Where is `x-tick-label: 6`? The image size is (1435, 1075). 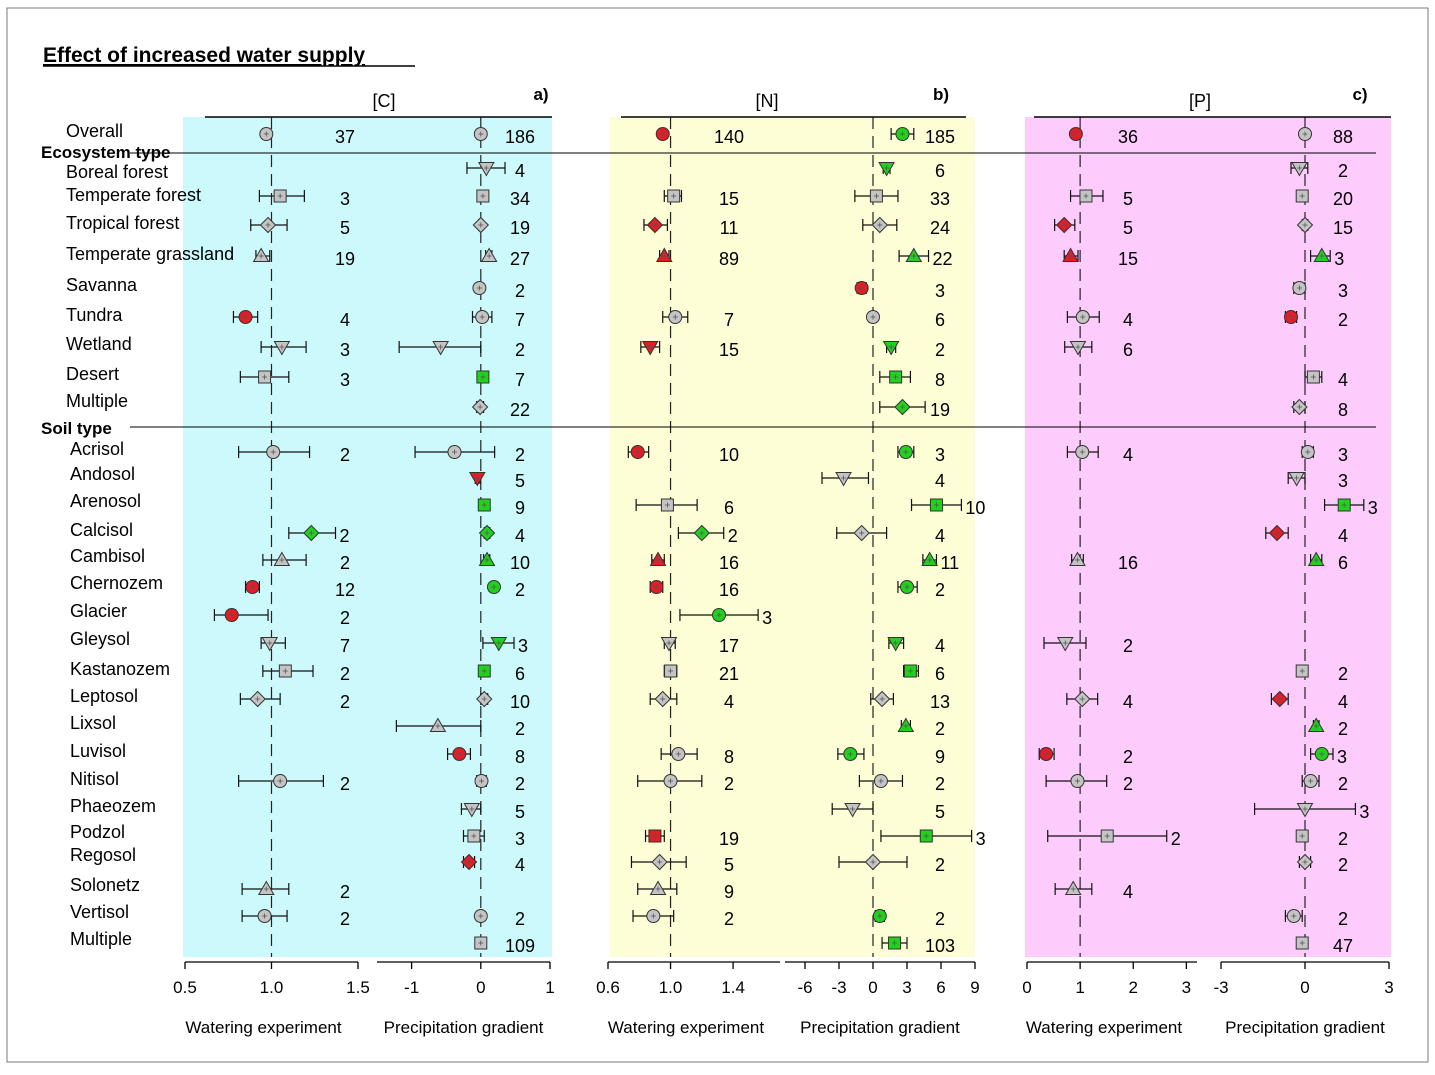
x-tick-label: 6 is located at coordinates (940, 987).